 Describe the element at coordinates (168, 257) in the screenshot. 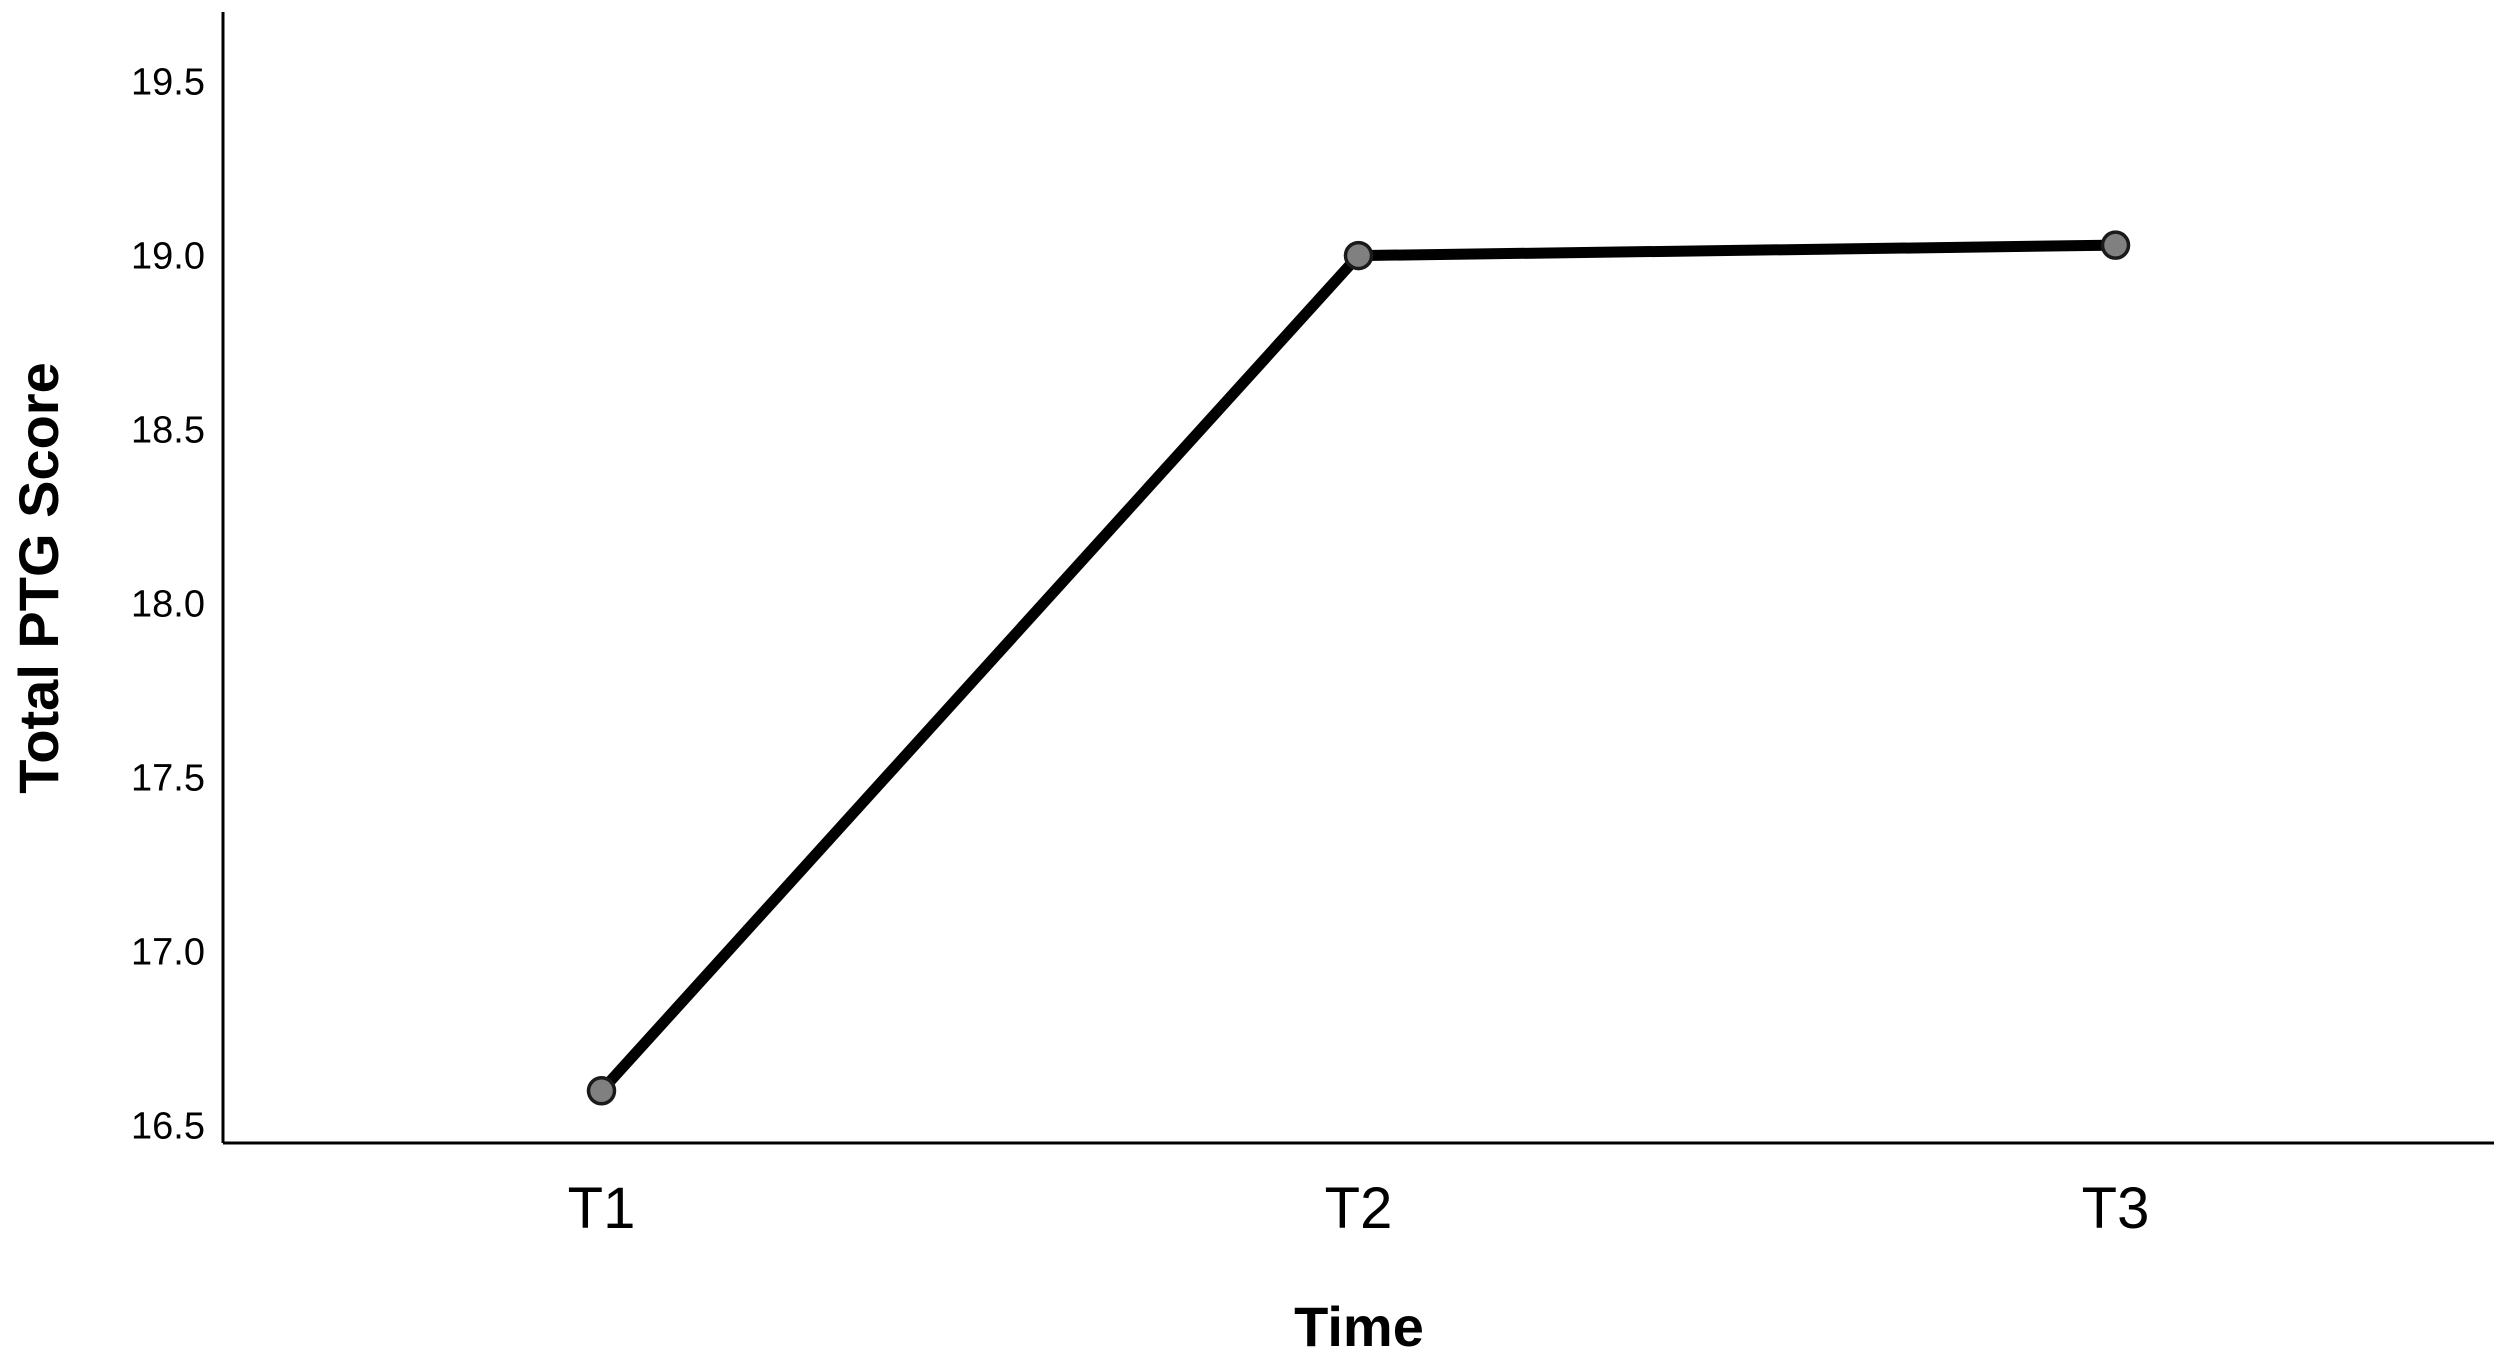

I see `y-tick-label: 19.0` at that location.